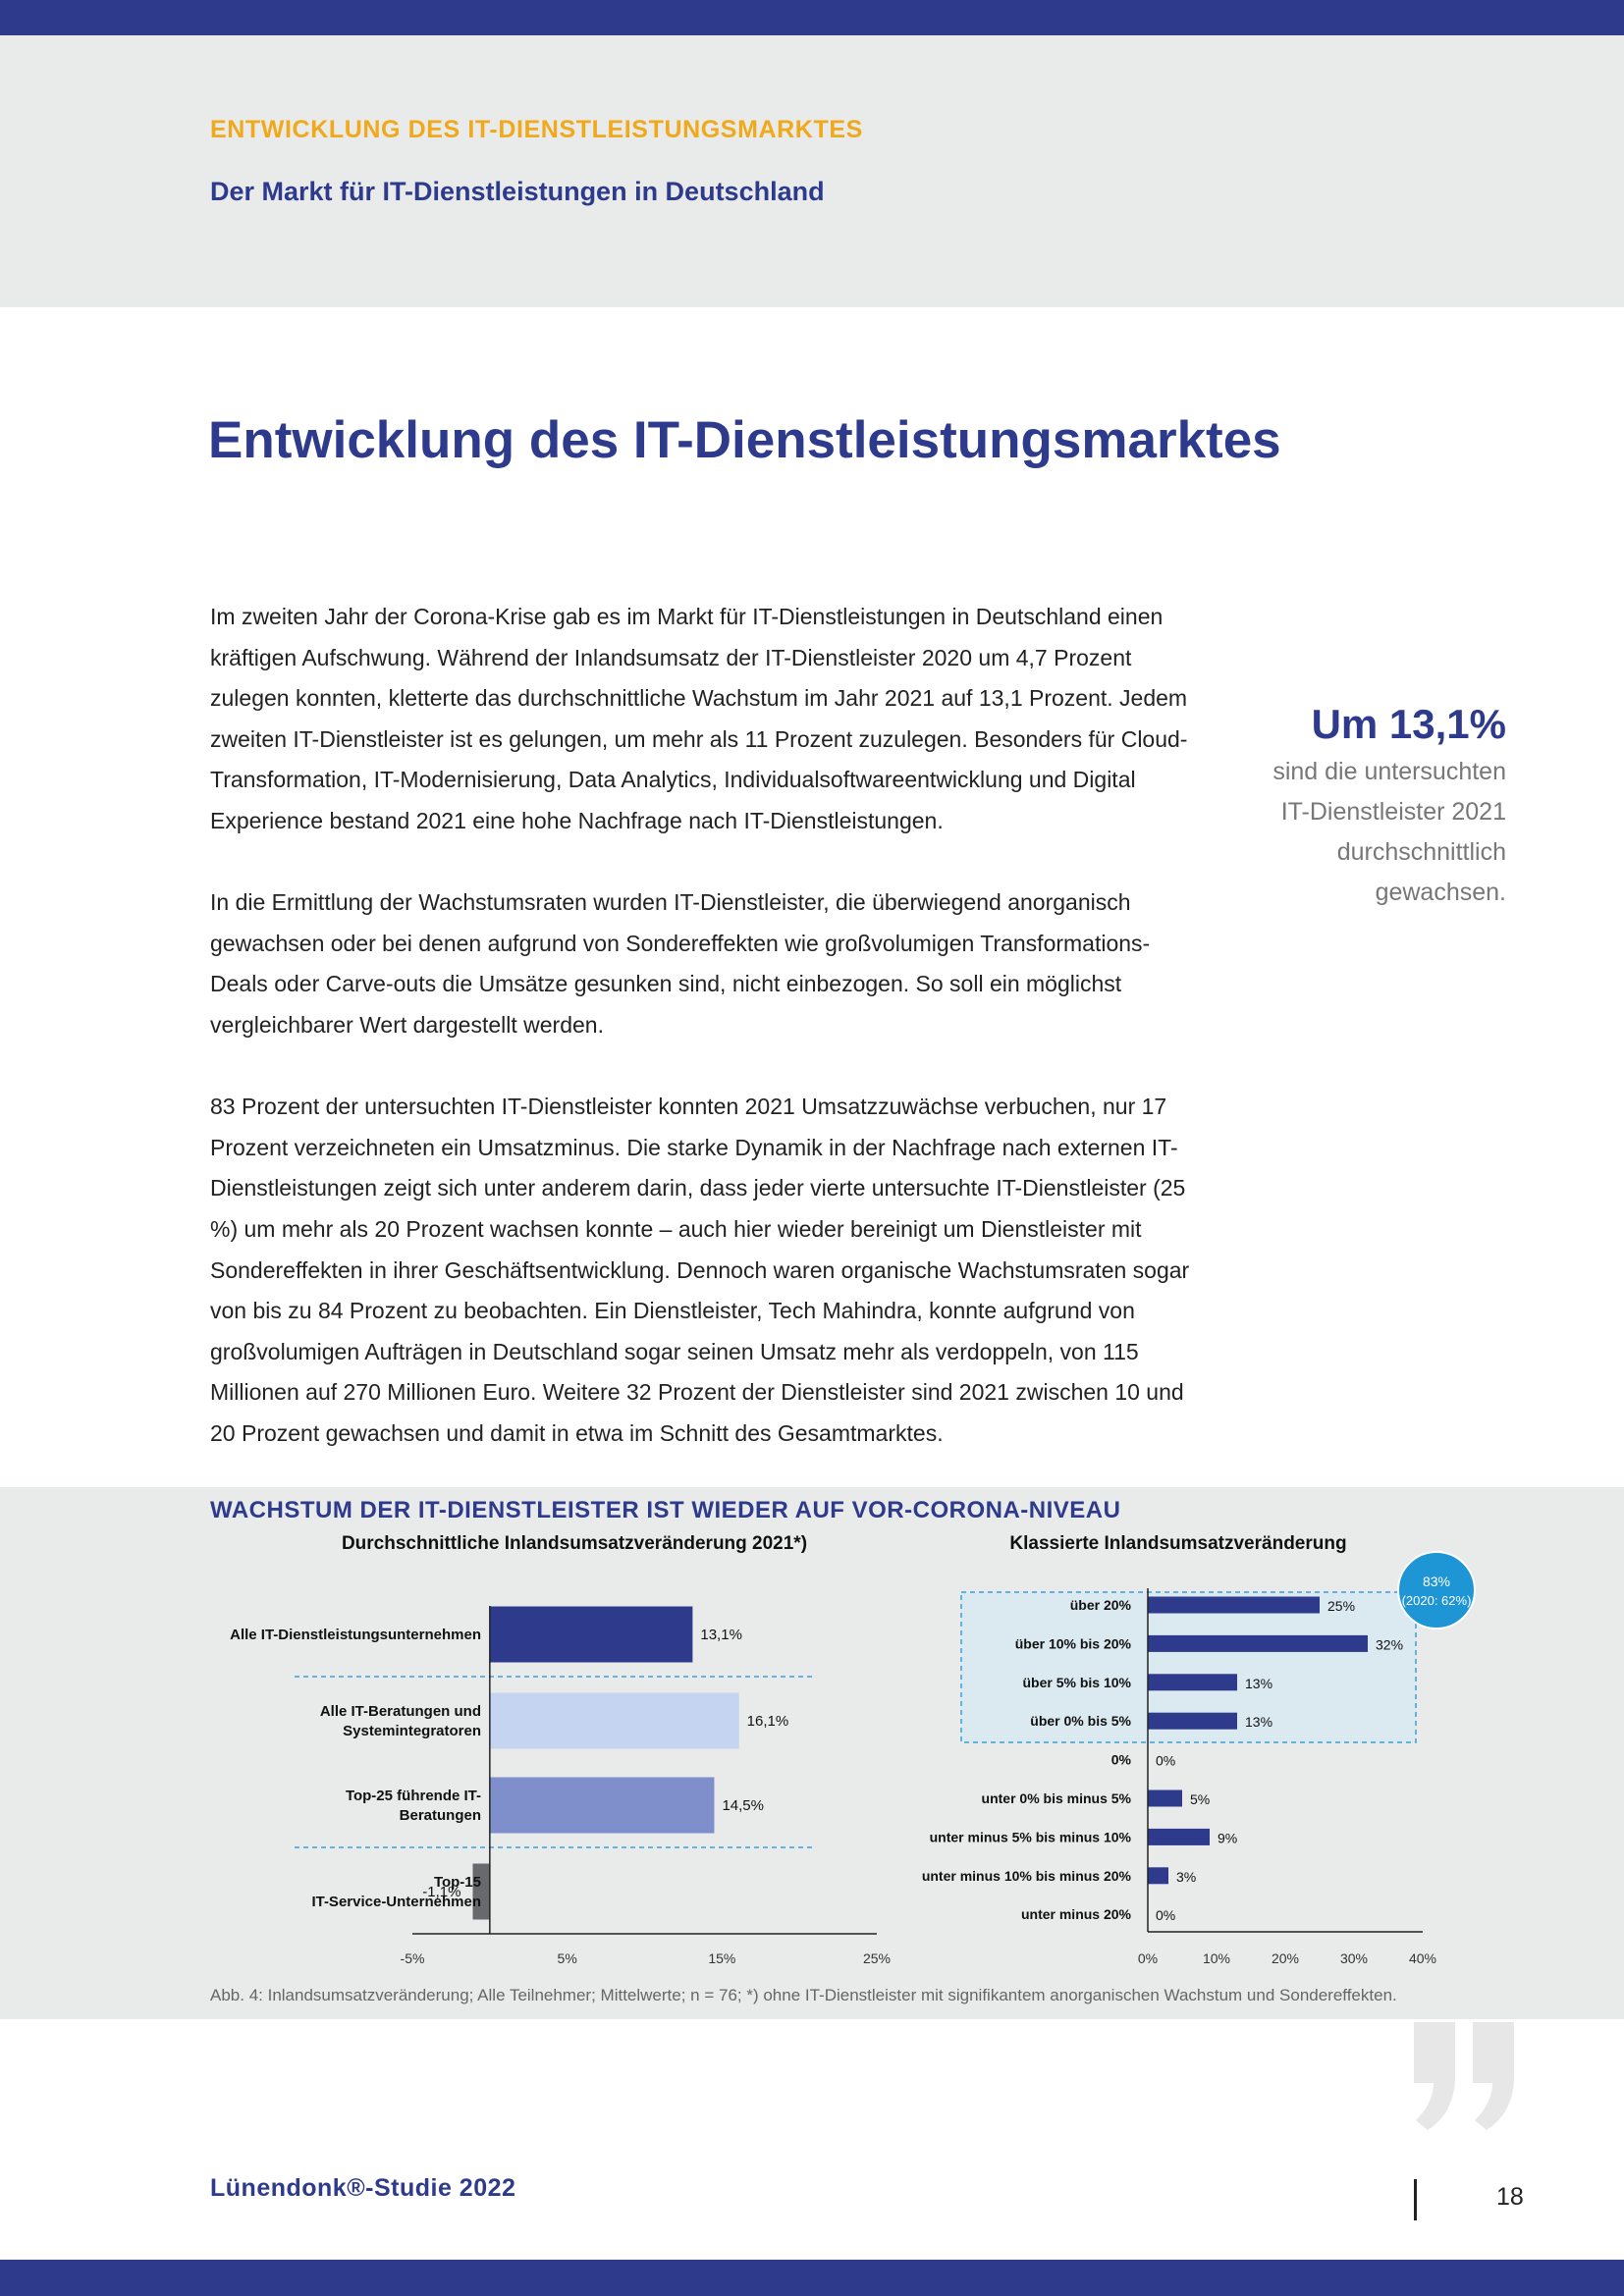  I want to click on chart2-category-label: unter minus 5% bis minus 10%, so click(1031, 1837).